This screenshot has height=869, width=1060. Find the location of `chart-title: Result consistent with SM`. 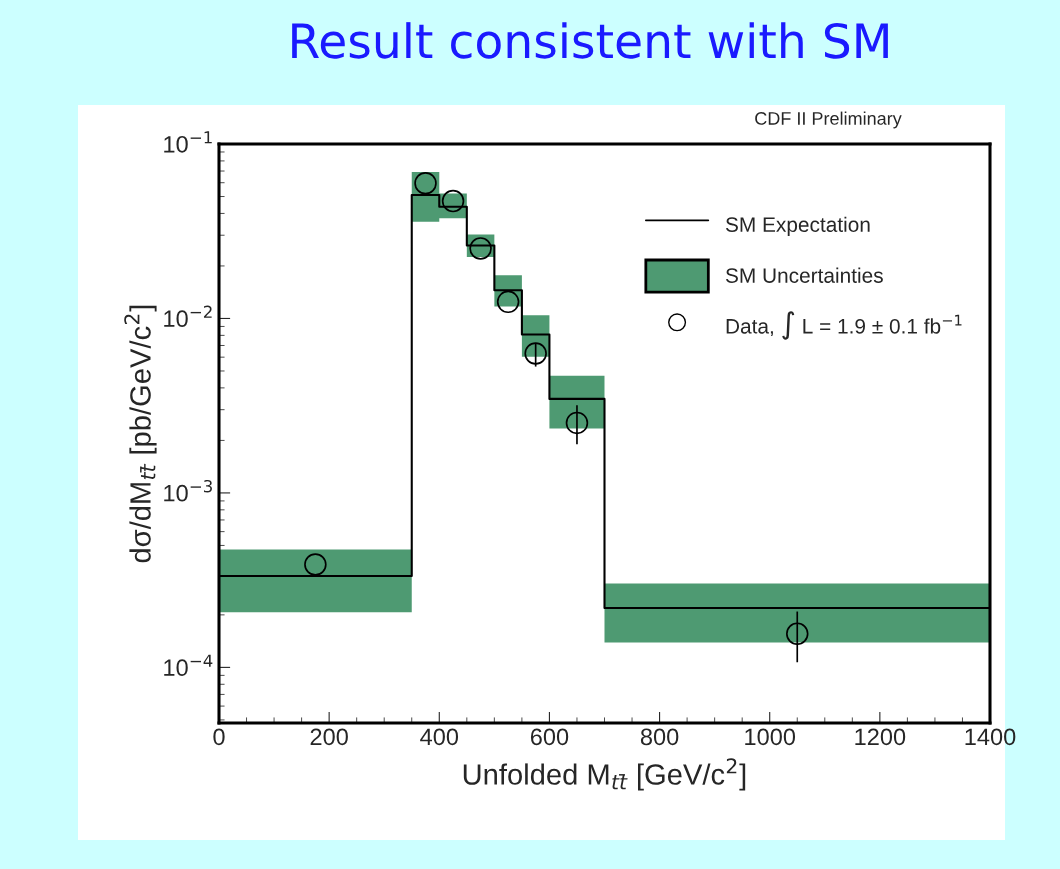

chart-title: Result consistent with SM is located at coordinates (590, 40).